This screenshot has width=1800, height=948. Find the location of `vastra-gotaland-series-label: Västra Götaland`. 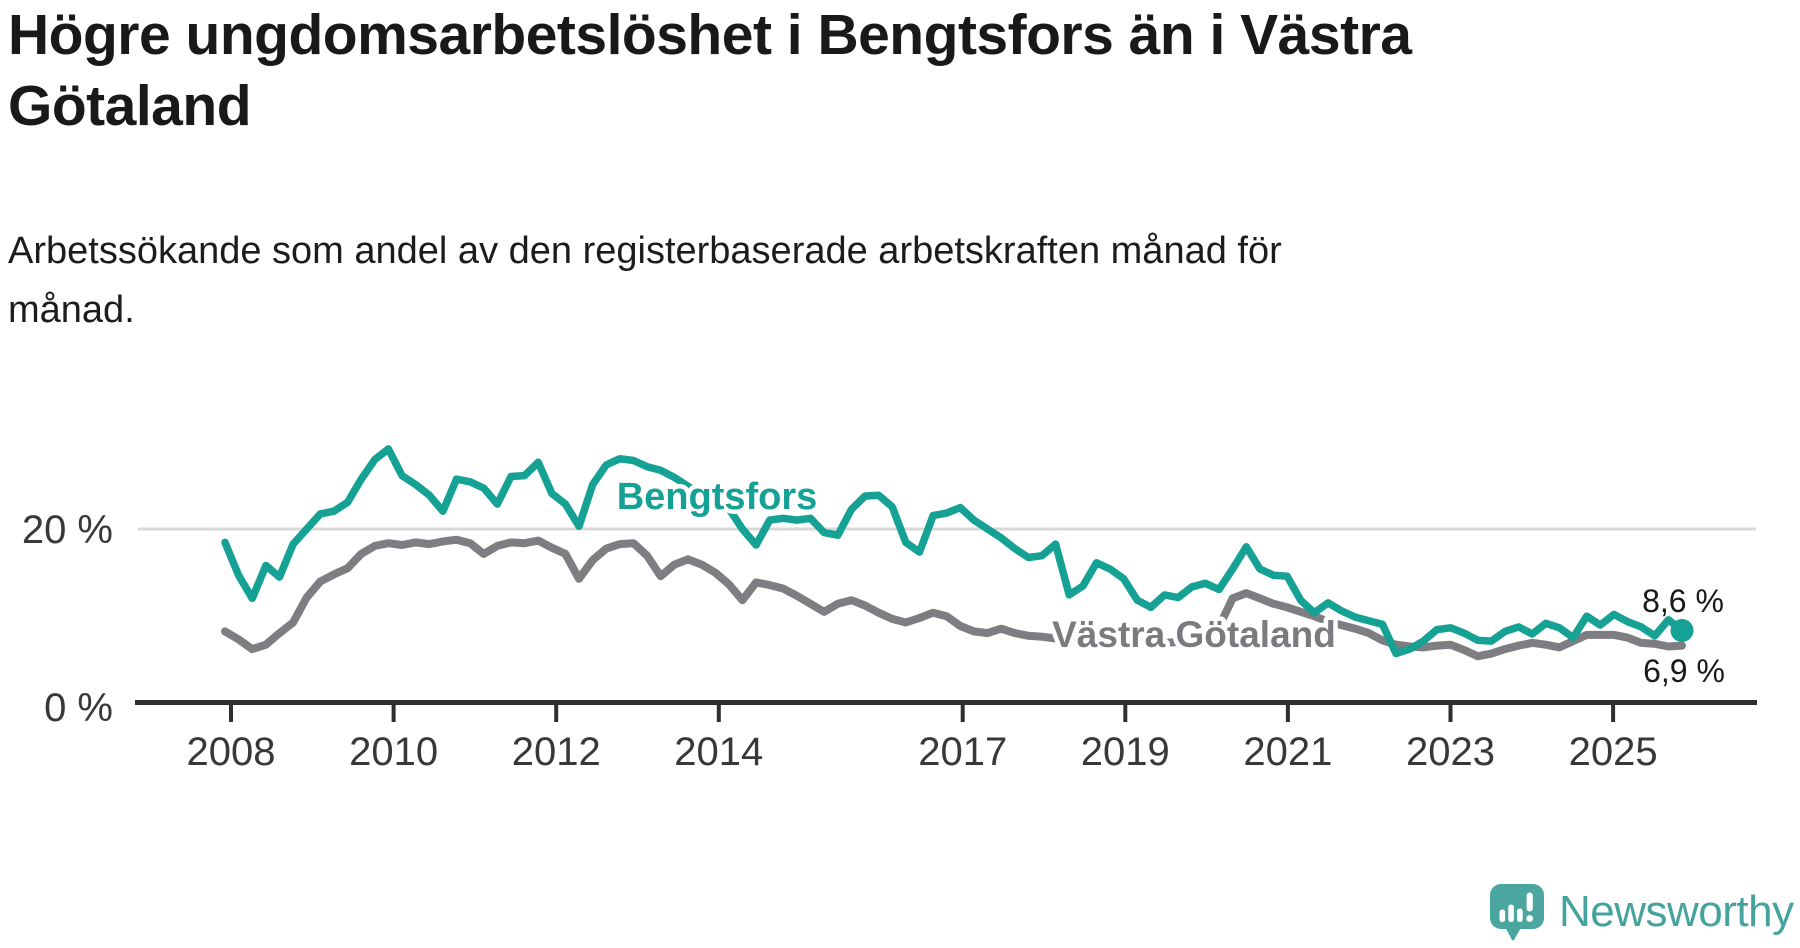

vastra-gotaland-series-label: Västra Götaland is located at coordinates (1194, 634).